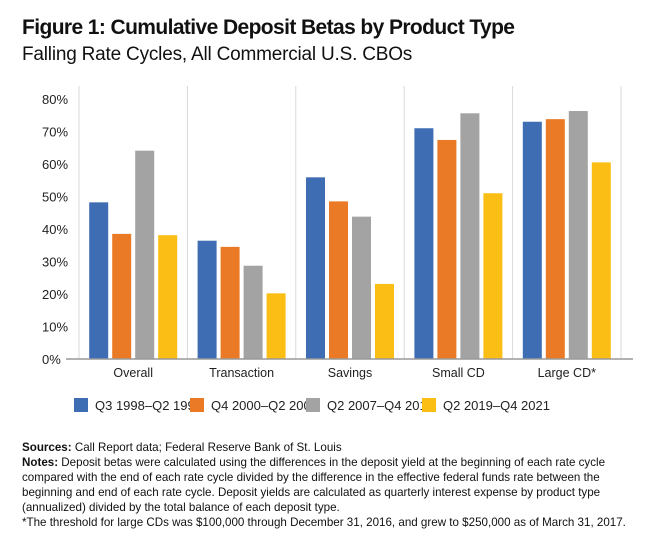 Image resolution: width=662 pixels, height=559 pixels. What do you see at coordinates (350, 373) in the screenshot?
I see `x-tick-label: Savings` at bounding box center [350, 373].